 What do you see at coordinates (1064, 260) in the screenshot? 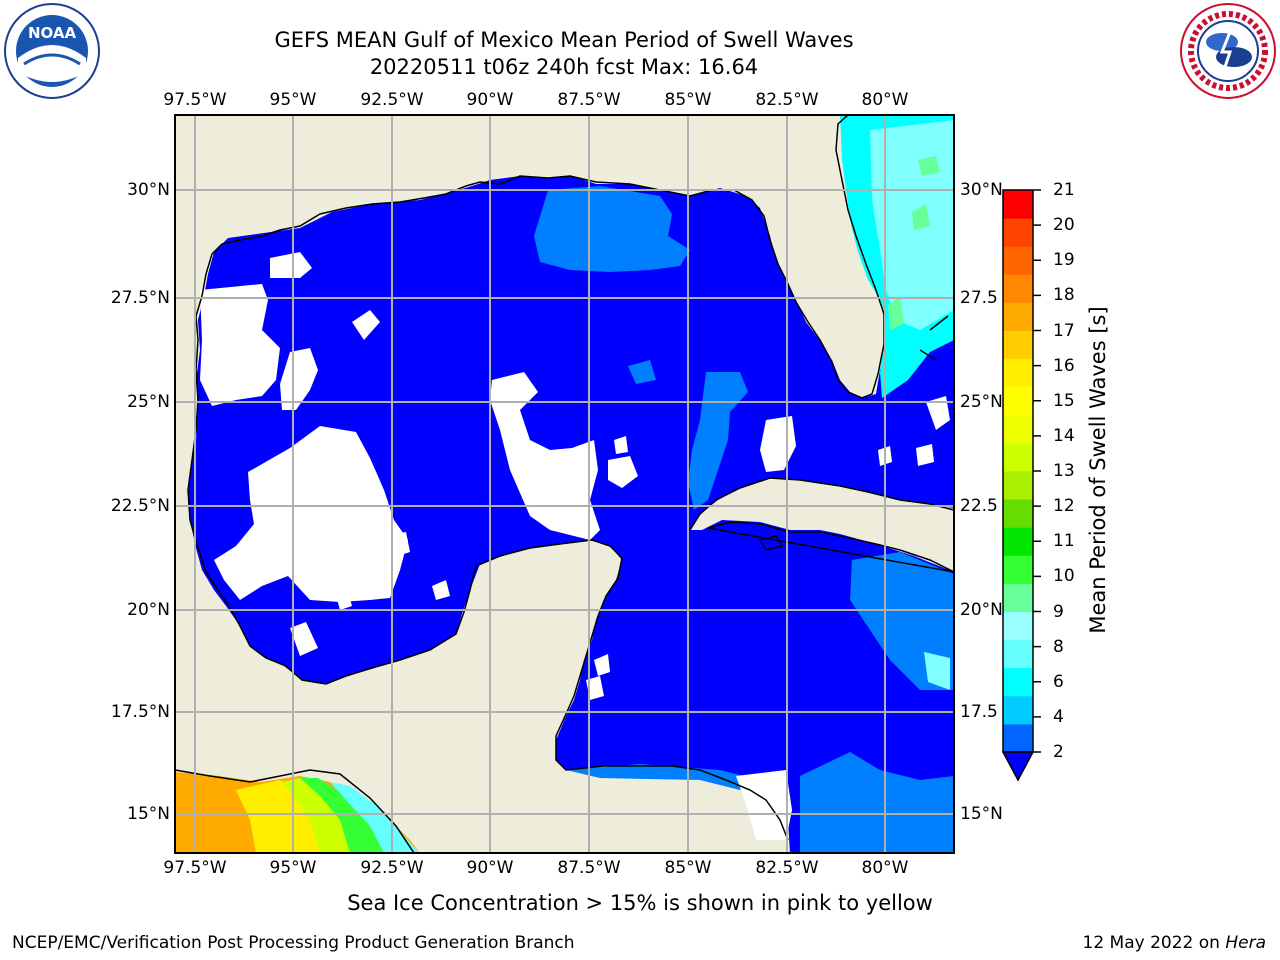
I see `colorbar-tick-label: 19` at bounding box center [1064, 260].